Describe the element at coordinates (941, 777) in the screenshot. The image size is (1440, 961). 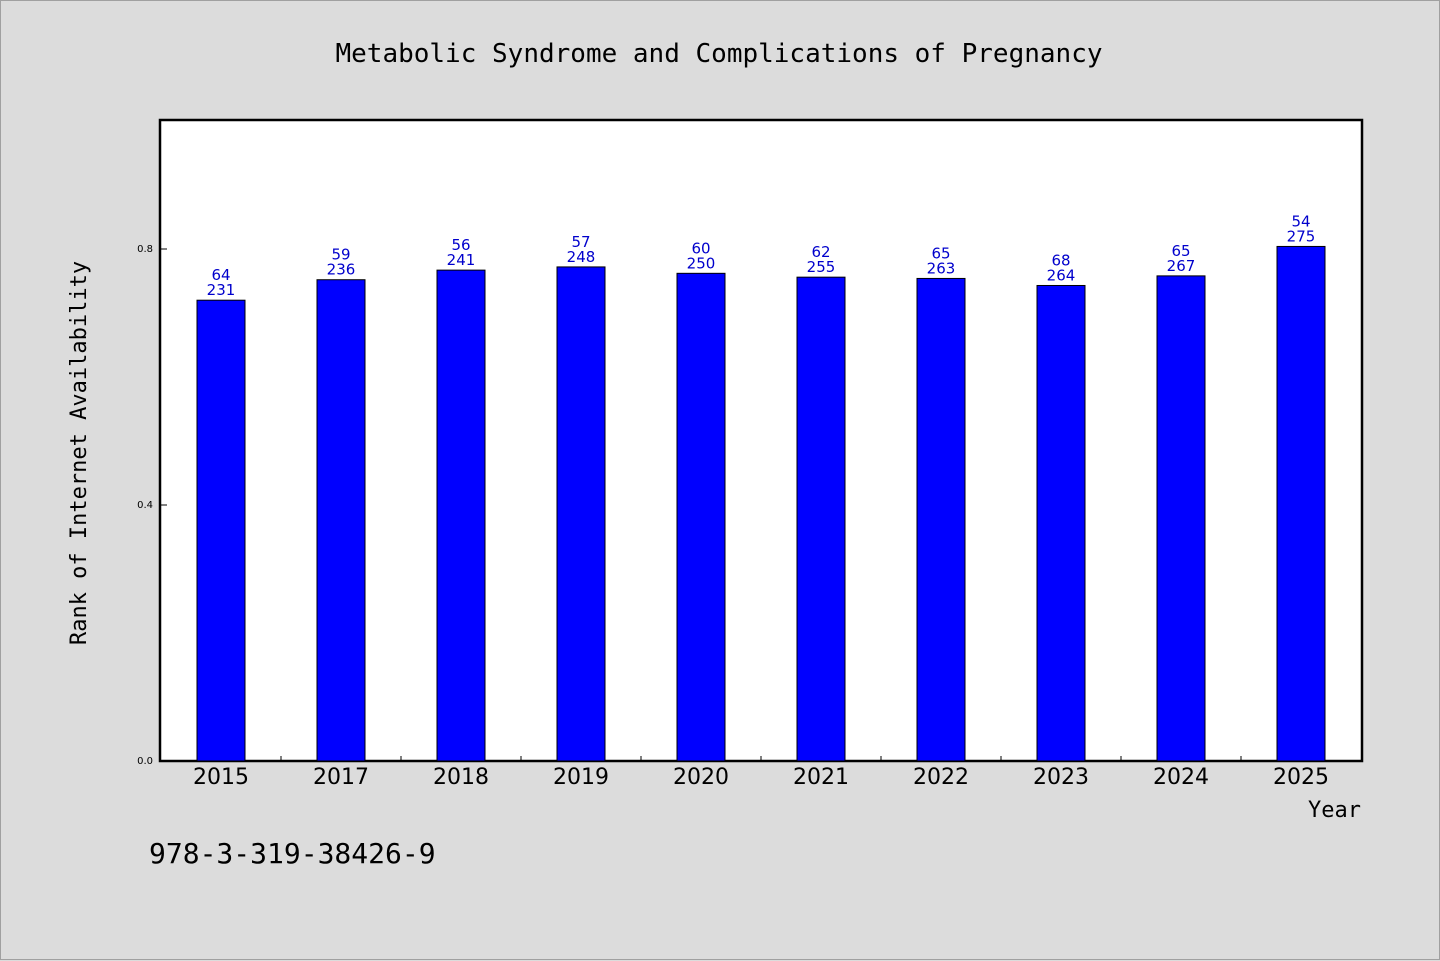
I see `x-tick-label-2022: 2022` at that location.